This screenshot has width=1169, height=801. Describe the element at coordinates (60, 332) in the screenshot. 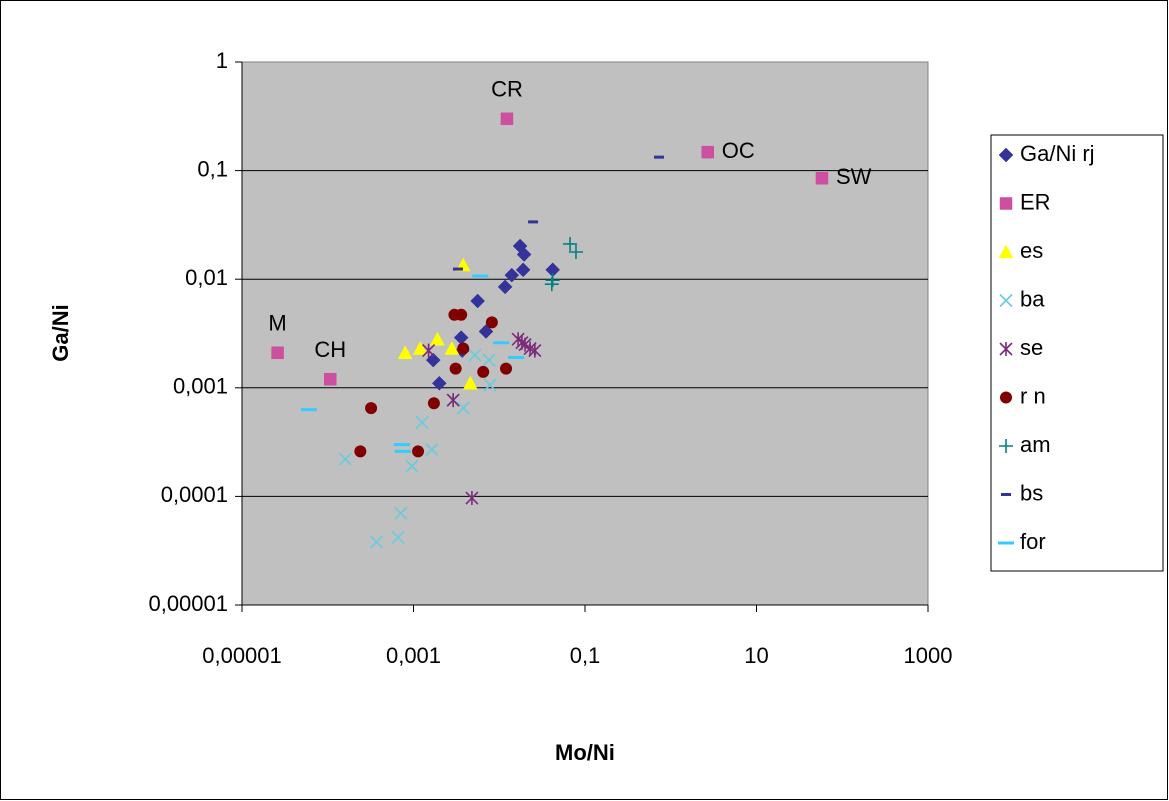

I see `y-axis-title: Ga/Ni` at that location.